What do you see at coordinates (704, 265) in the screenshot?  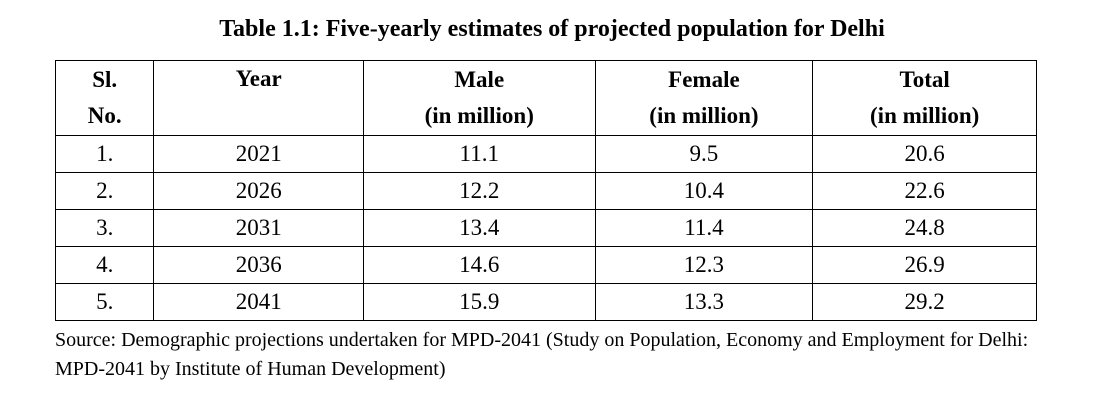 I see `cell-female: 12.3` at bounding box center [704, 265].